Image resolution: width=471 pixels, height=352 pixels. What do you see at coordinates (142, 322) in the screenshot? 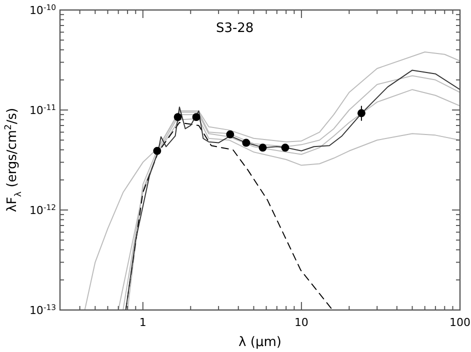
I see `x-tick-label: 1` at bounding box center [142, 322].